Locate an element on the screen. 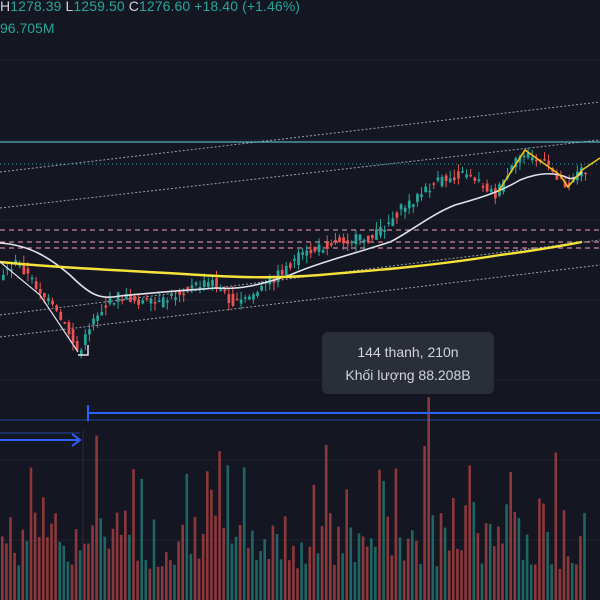 The height and width of the screenshot is (600, 600). high-value: 1278.39 is located at coordinates (36, 7).